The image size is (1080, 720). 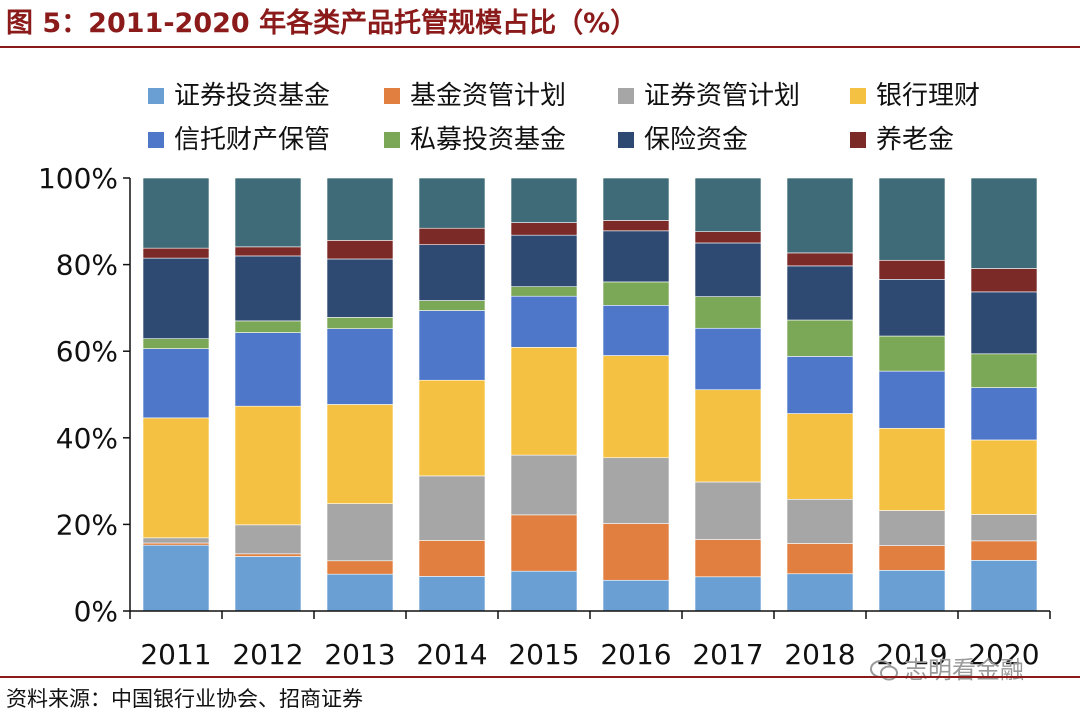 I want to click on x-tick-label: 2015, so click(x=543, y=654).